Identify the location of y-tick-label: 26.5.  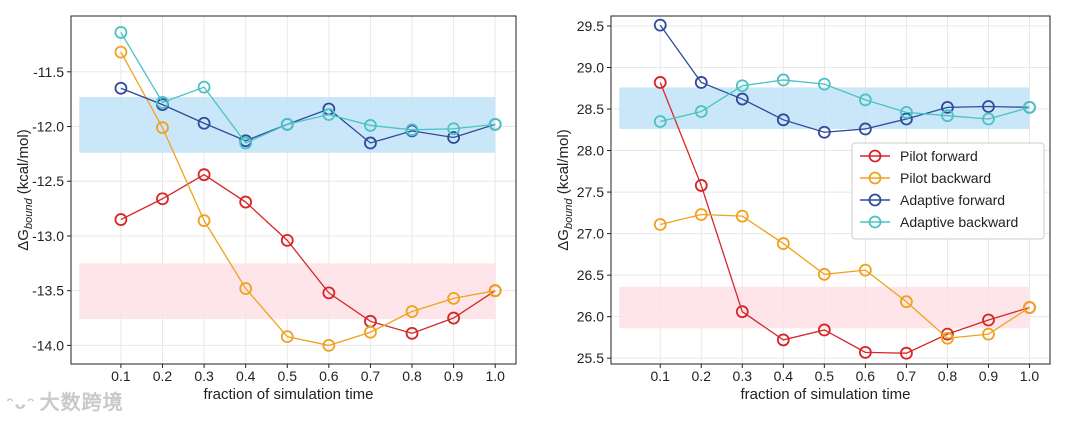
(590, 275).